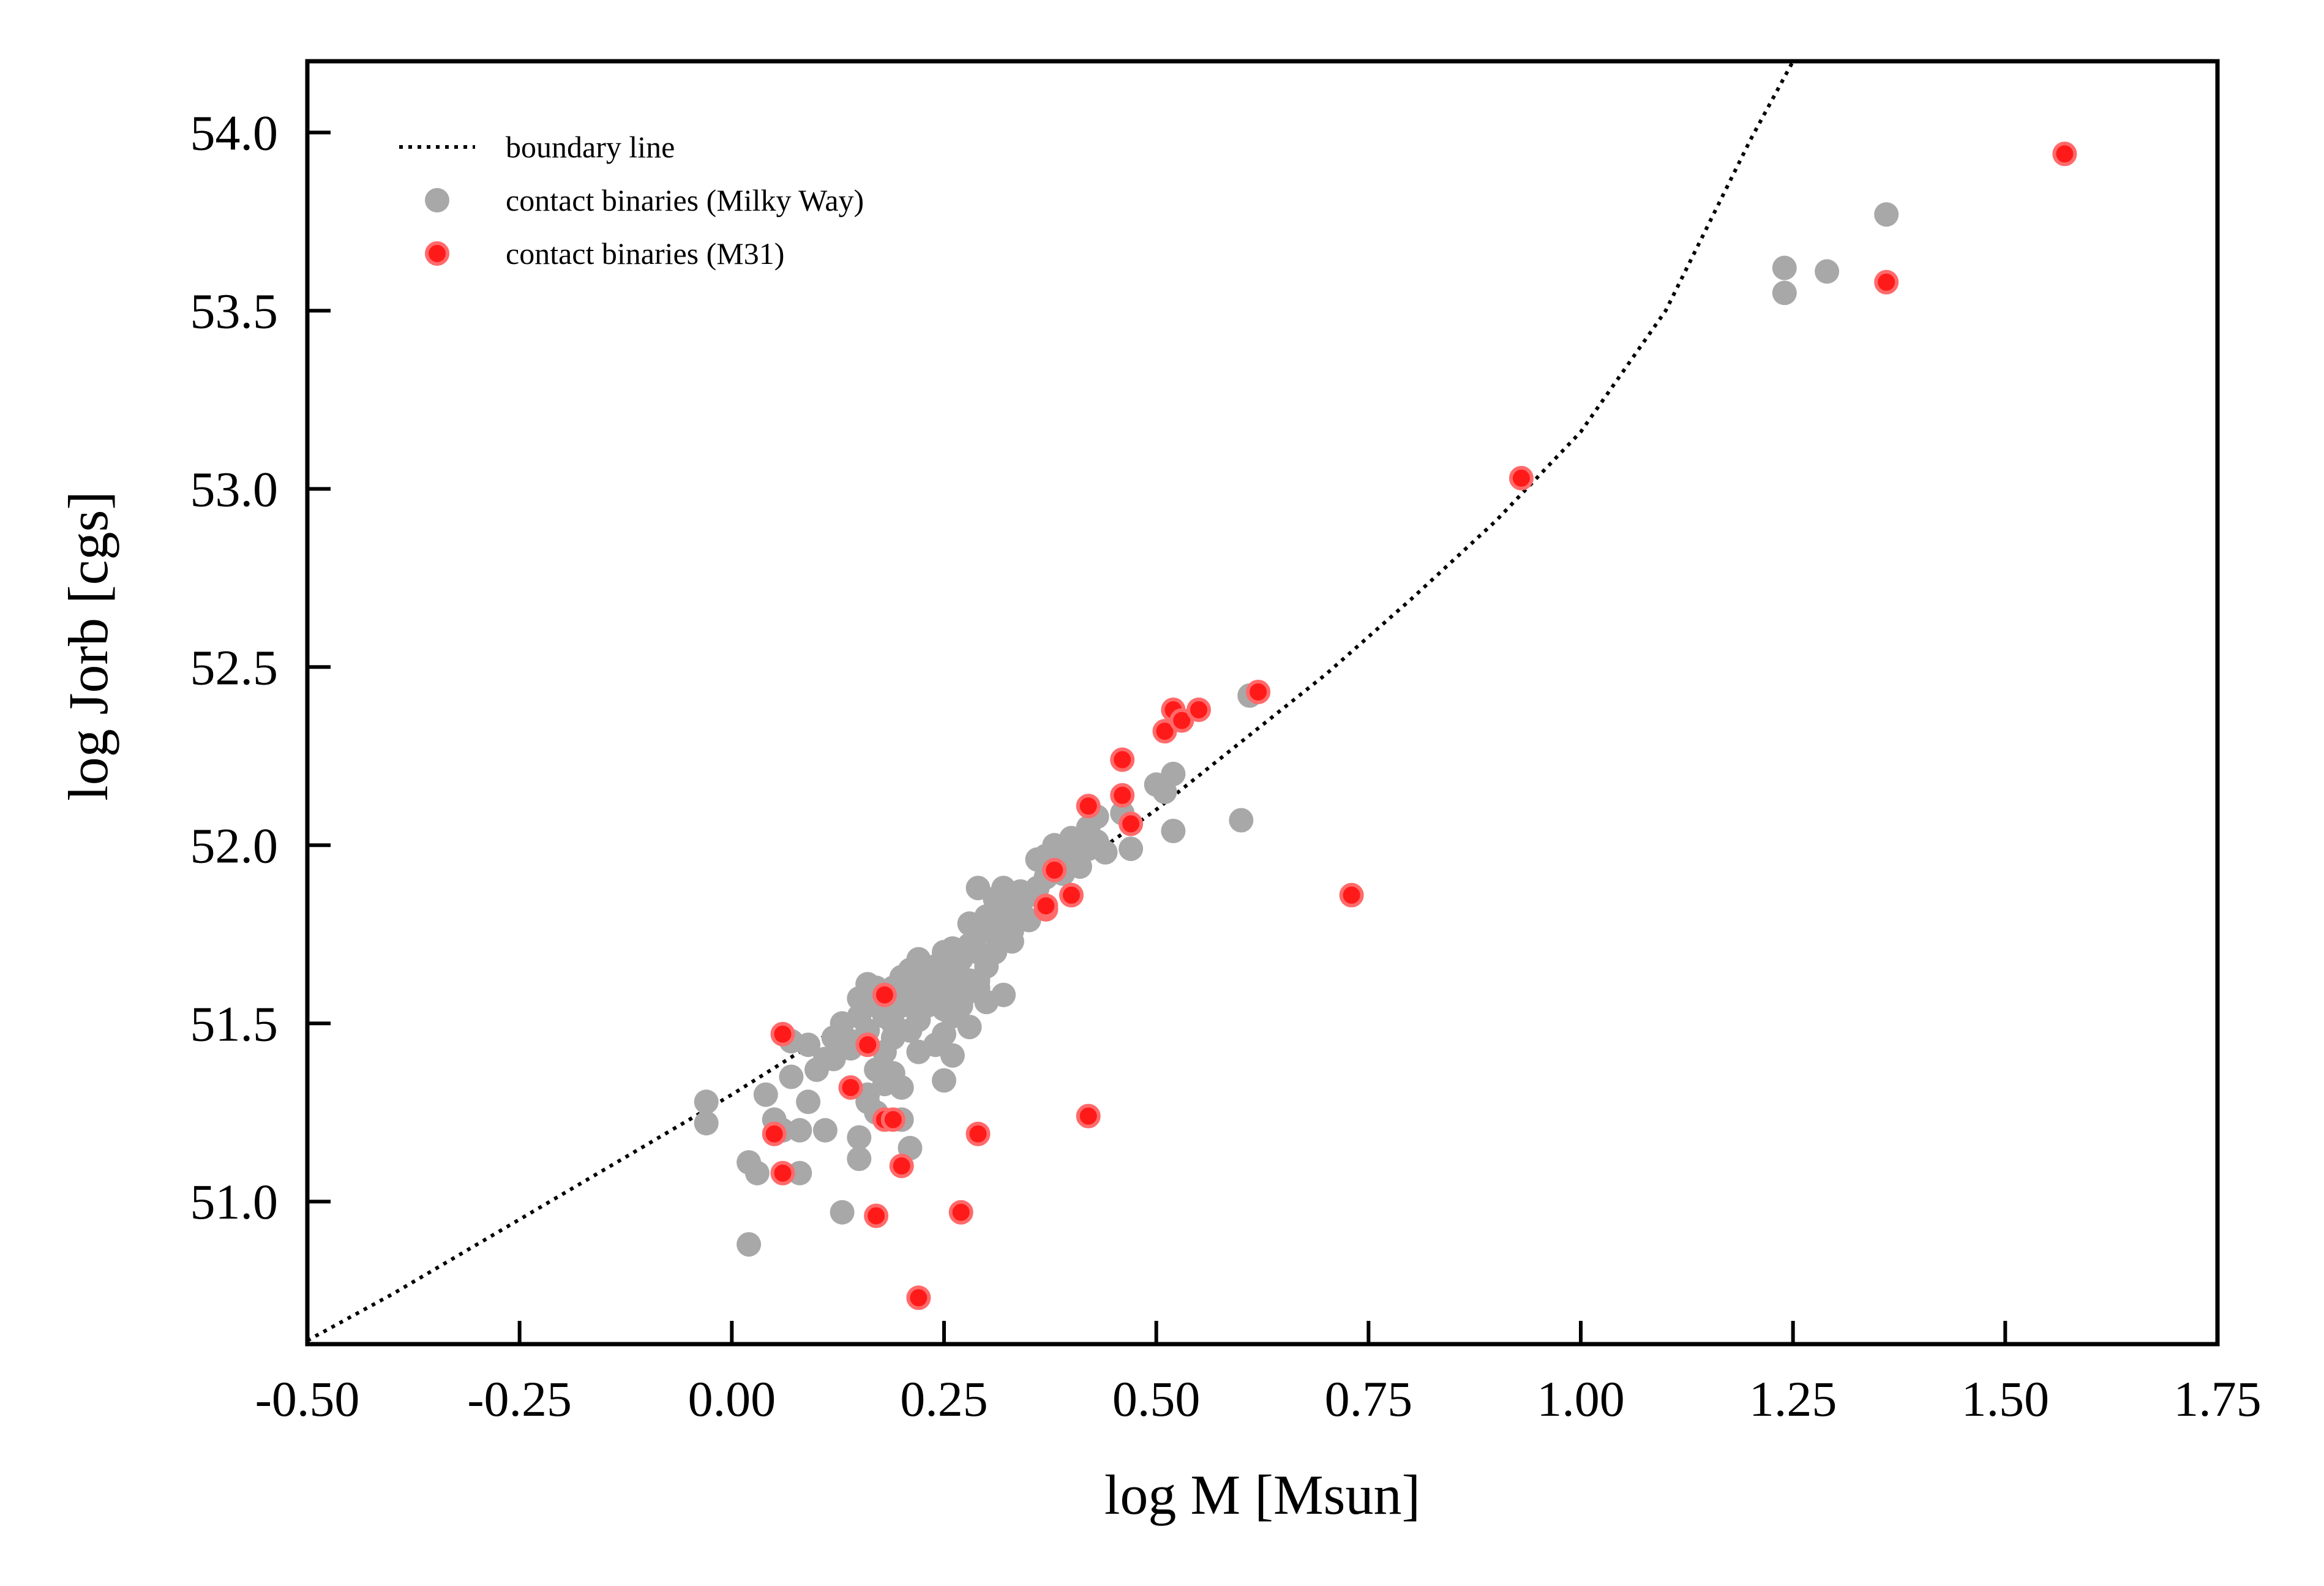 The image size is (2324, 1586). I want to click on y-tick-label: 53.5, so click(234, 311).